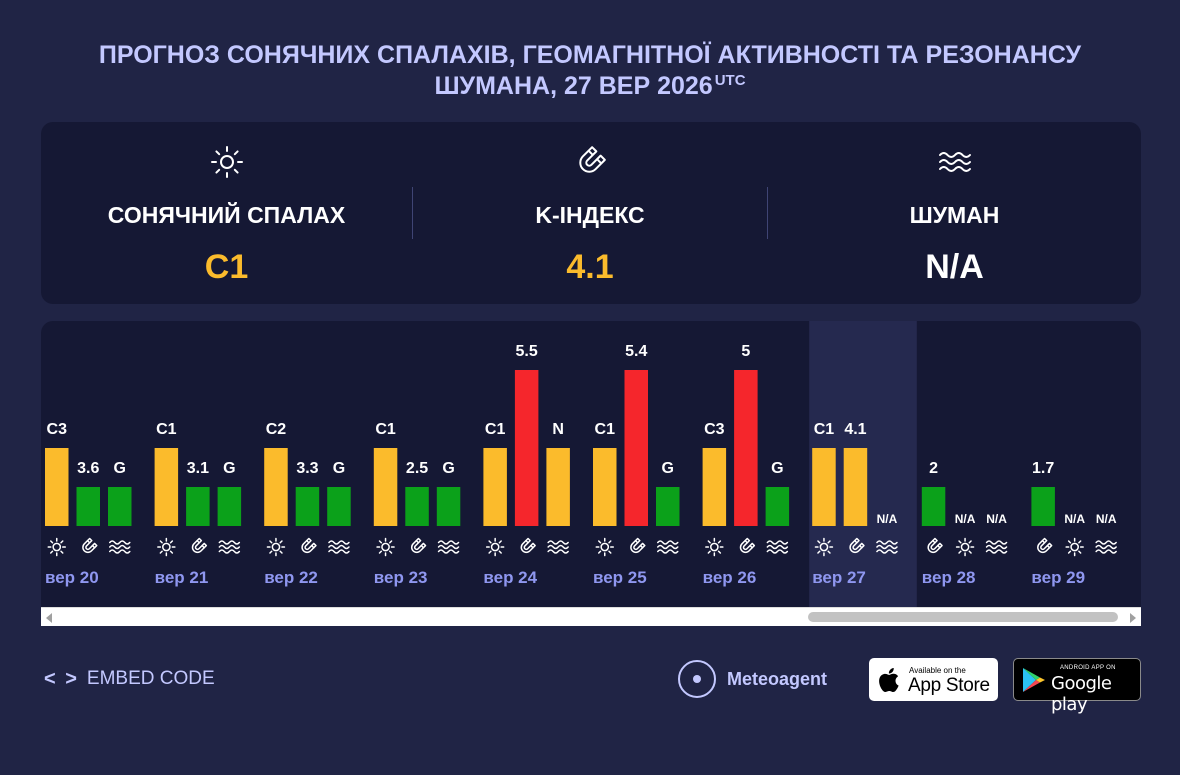 This screenshot has width=1180, height=775. Describe the element at coordinates (1058, 577) in the screenshot. I see `day-label: вер 29` at that location.